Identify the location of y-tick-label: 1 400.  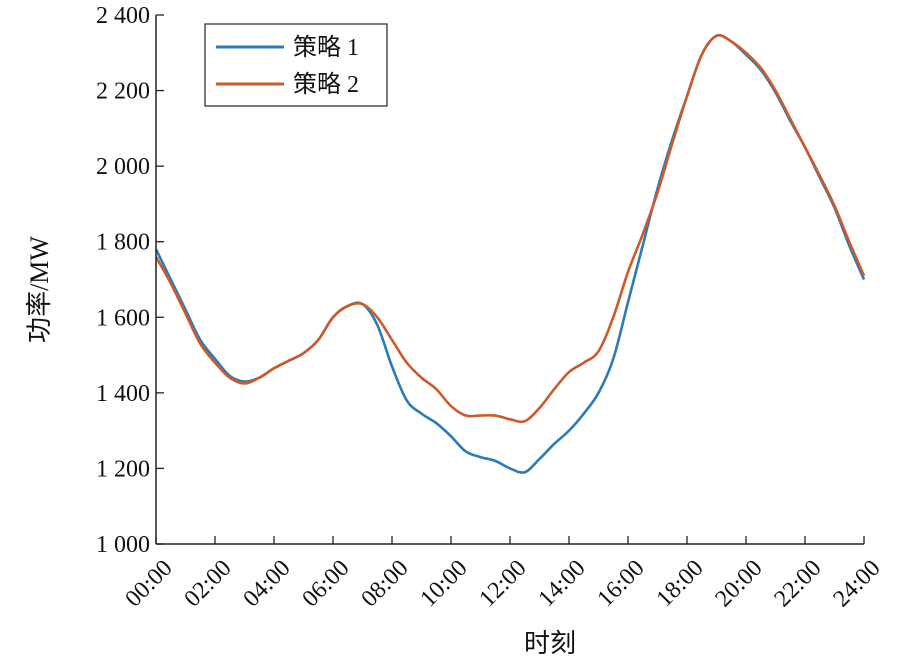
(123, 394).